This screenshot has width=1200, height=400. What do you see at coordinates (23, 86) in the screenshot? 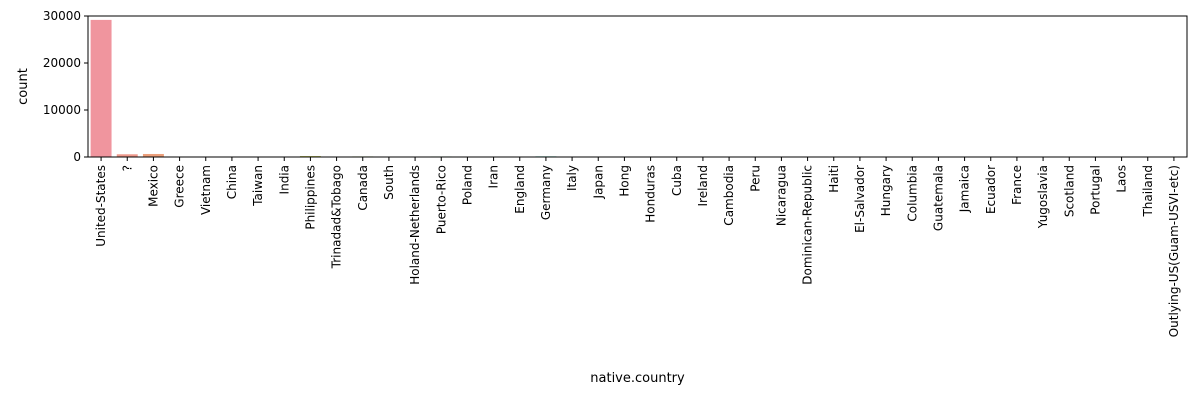
I see `y-axis-label: count` at bounding box center [23, 86].